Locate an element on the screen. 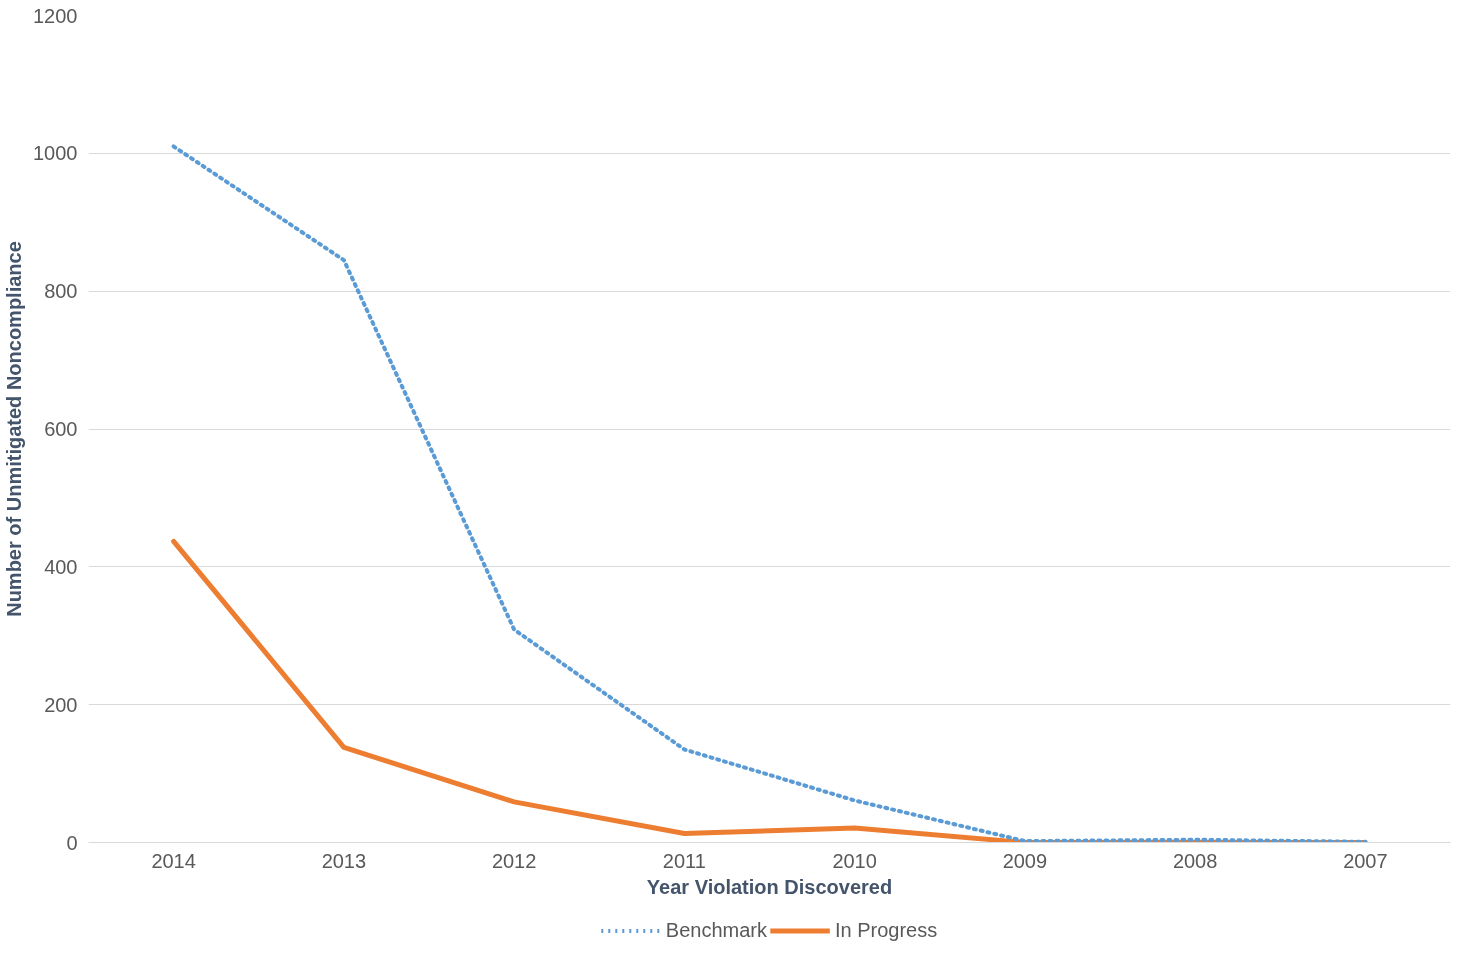  x-tick-label: 2010 is located at coordinates (854, 860).